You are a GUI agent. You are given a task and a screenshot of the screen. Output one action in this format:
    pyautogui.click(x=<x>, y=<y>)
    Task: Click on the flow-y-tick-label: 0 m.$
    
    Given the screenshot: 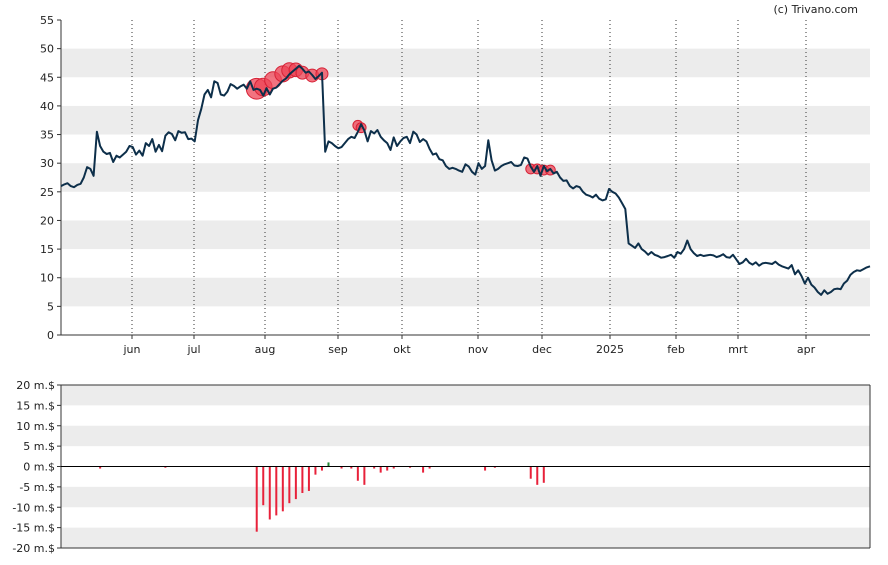 What is the action you would take?
    pyautogui.click(x=39, y=467)
    